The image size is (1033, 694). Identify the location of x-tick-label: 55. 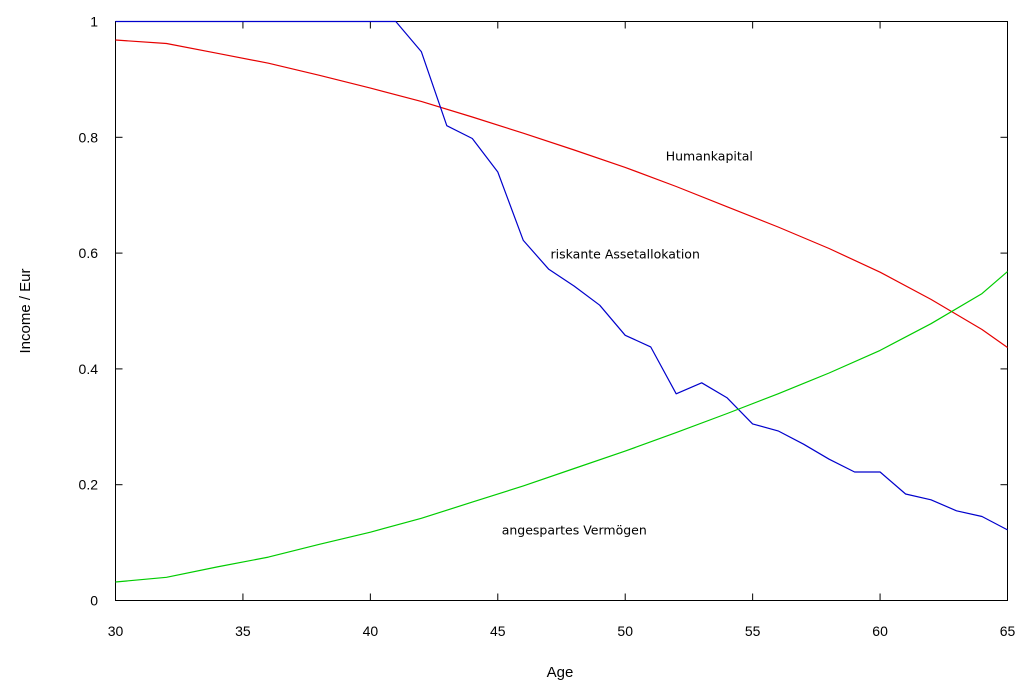
(753, 631).